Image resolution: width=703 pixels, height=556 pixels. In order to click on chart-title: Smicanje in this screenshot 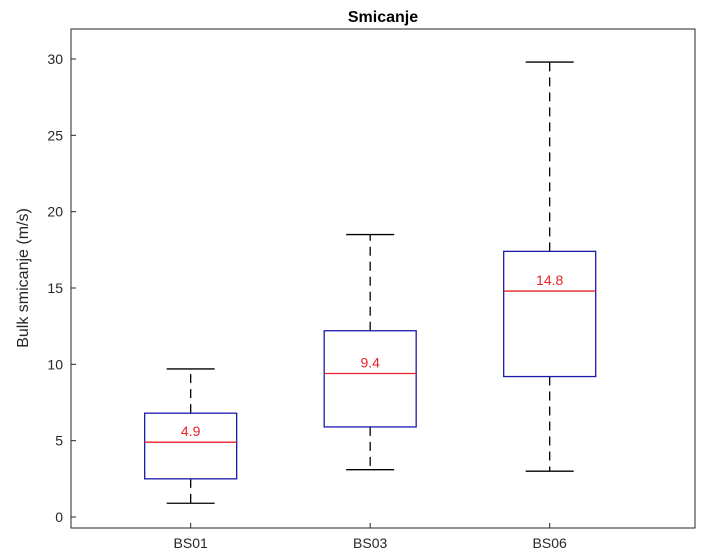, I will do `click(383, 17)`.